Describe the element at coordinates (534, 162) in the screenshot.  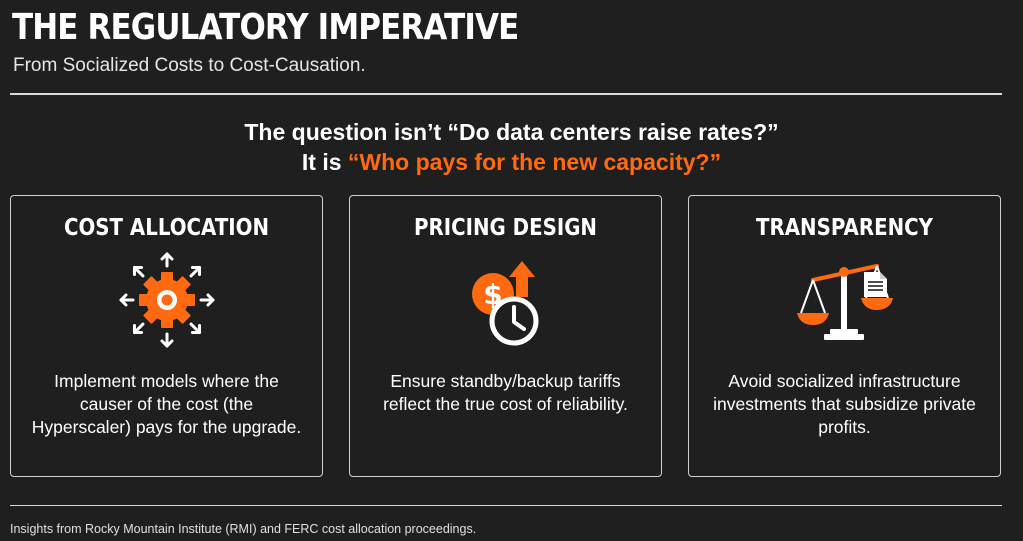
I see `question-accent: “Who pays for the new capacity?”` at that location.